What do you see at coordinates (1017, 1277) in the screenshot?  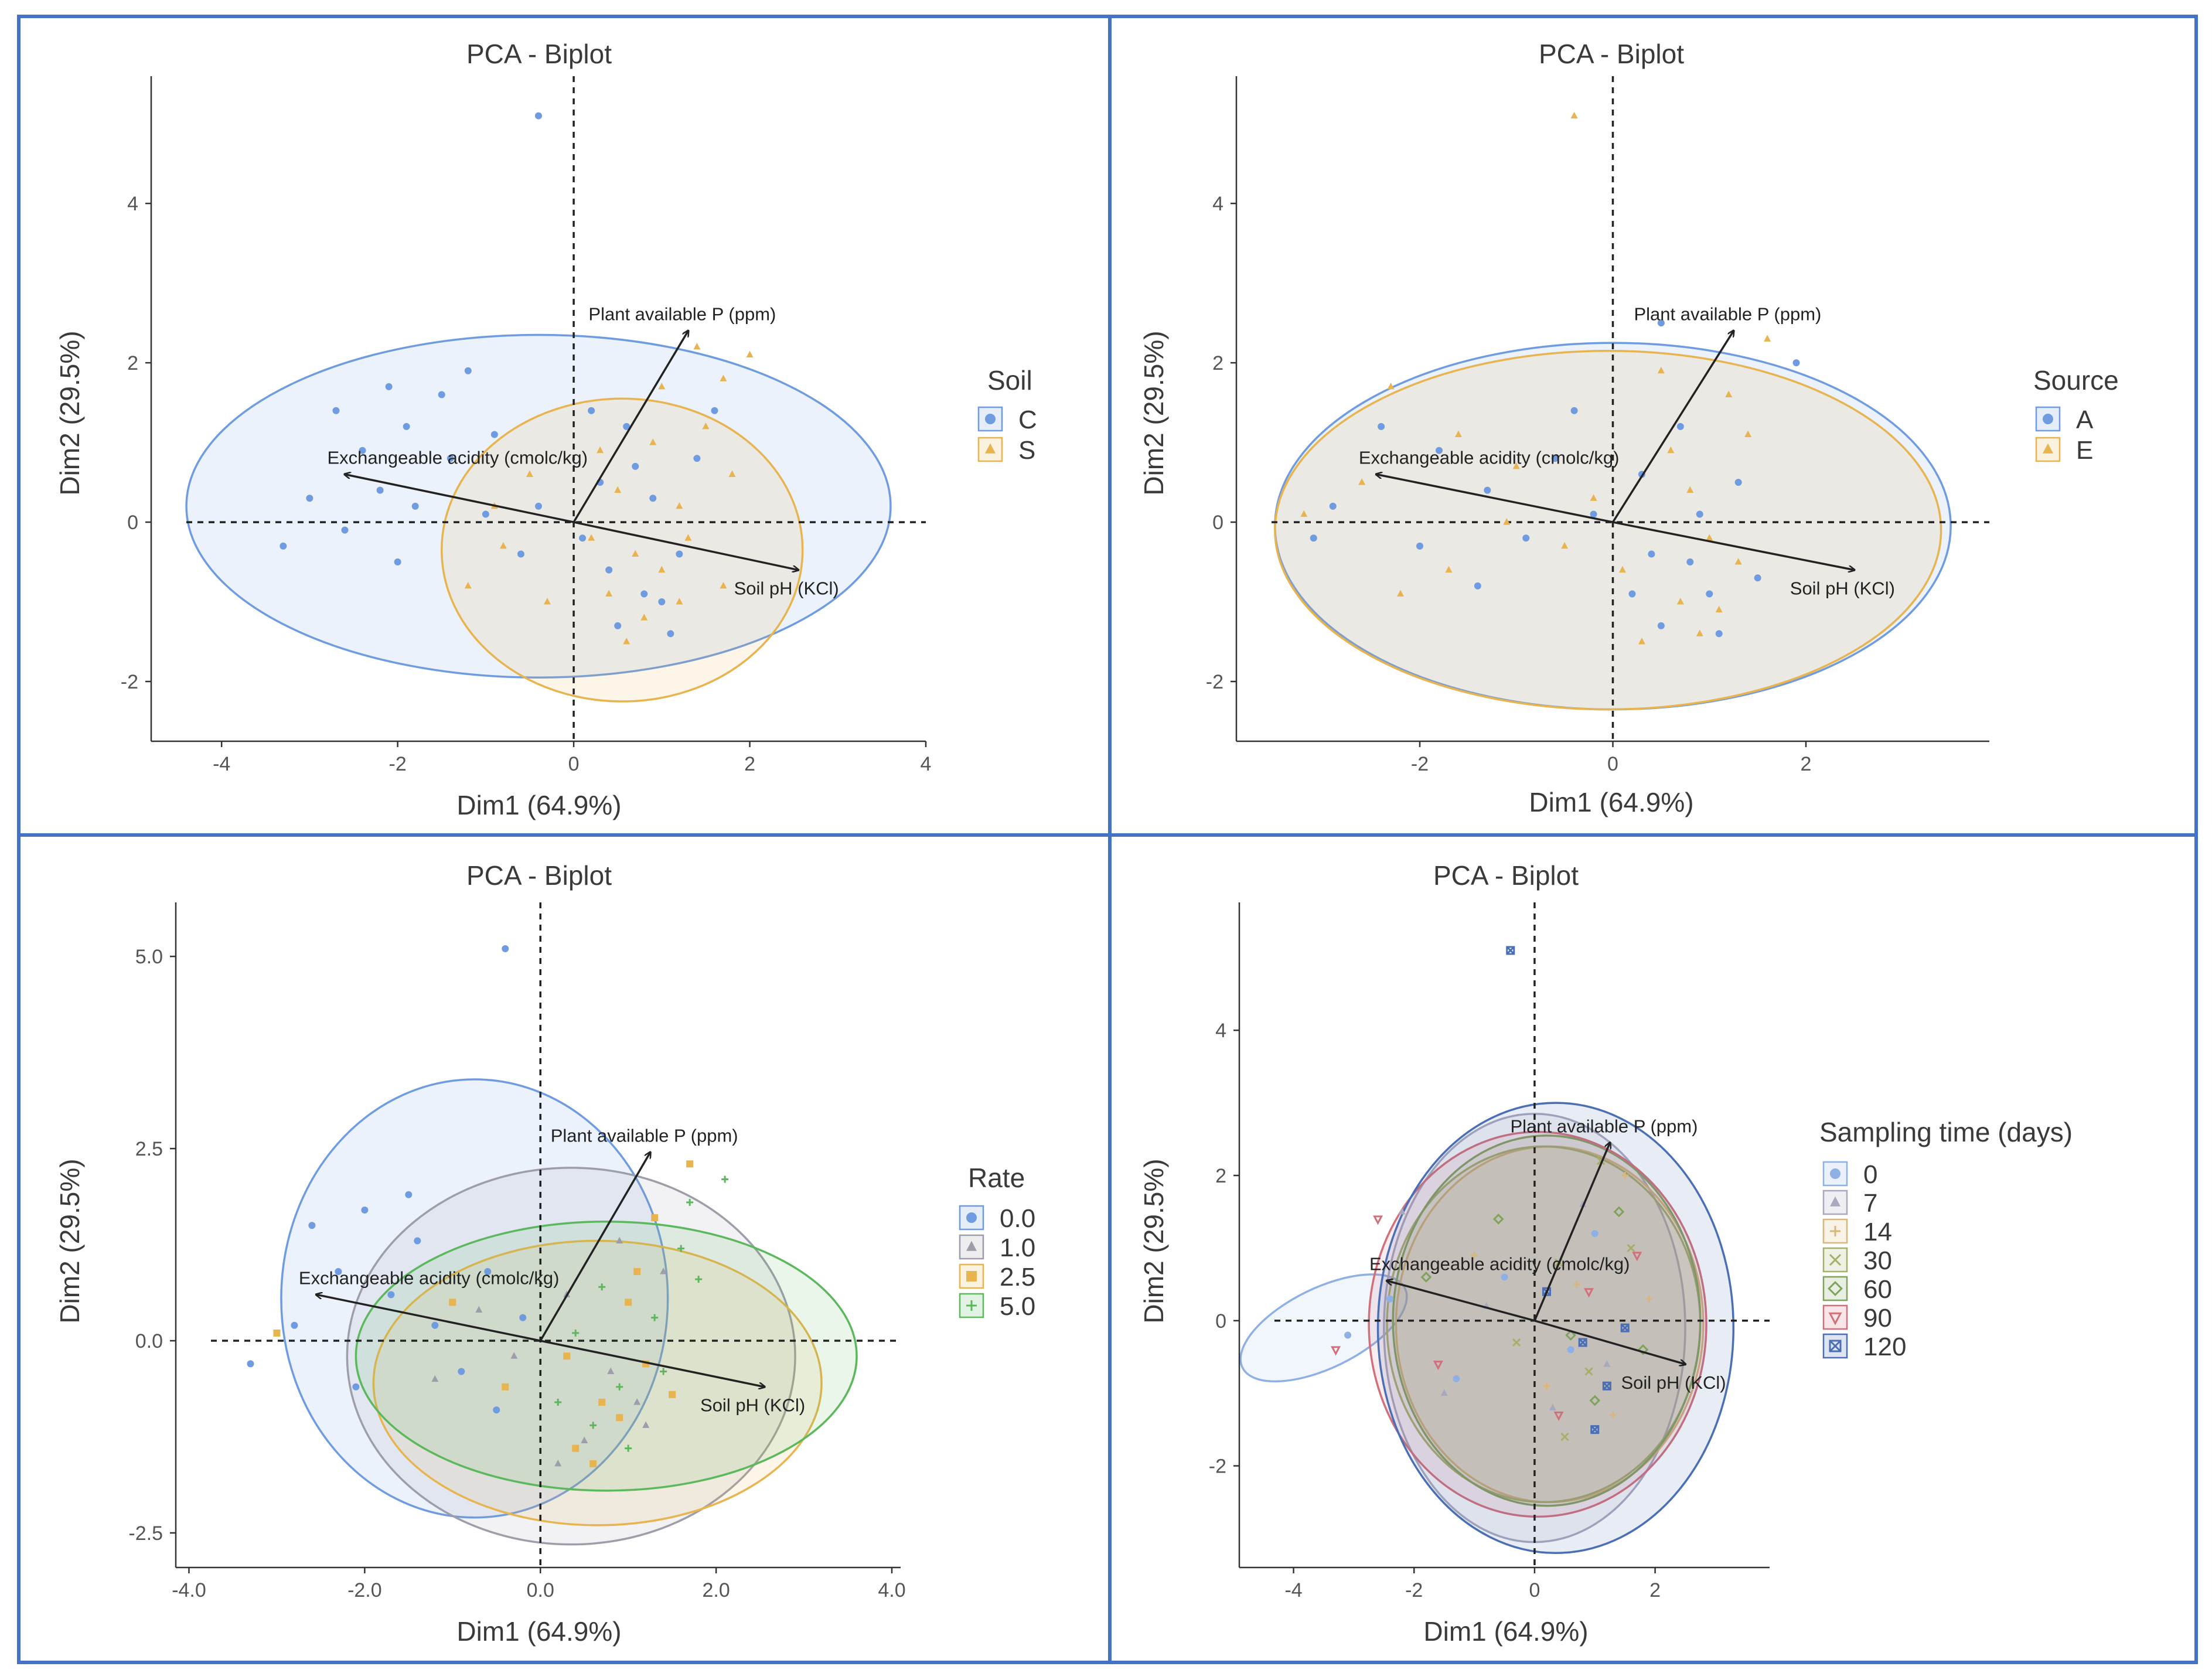 I see `legend-label: 2.5` at bounding box center [1017, 1277].